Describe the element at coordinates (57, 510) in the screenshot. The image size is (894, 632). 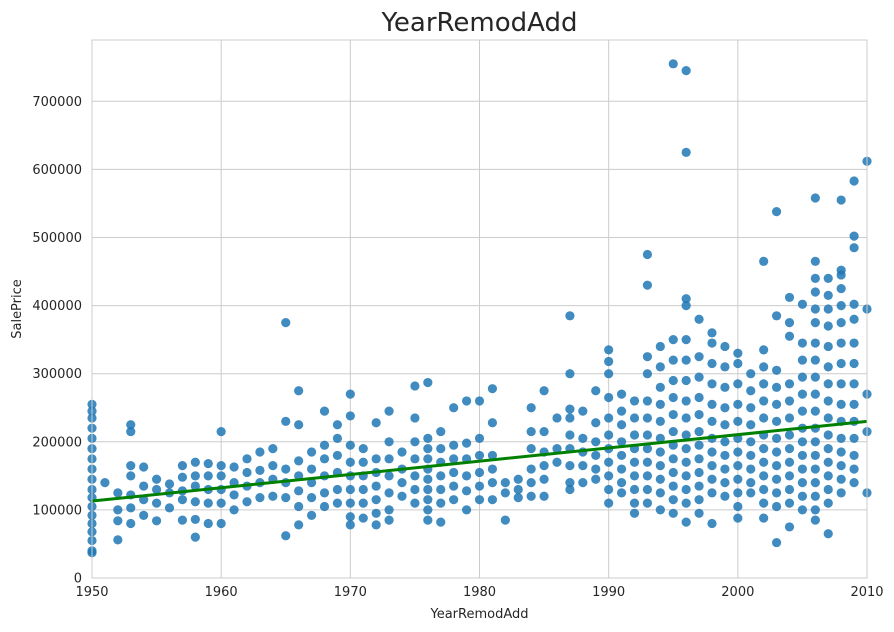
I see `y-tick-label: 100000` at that location.